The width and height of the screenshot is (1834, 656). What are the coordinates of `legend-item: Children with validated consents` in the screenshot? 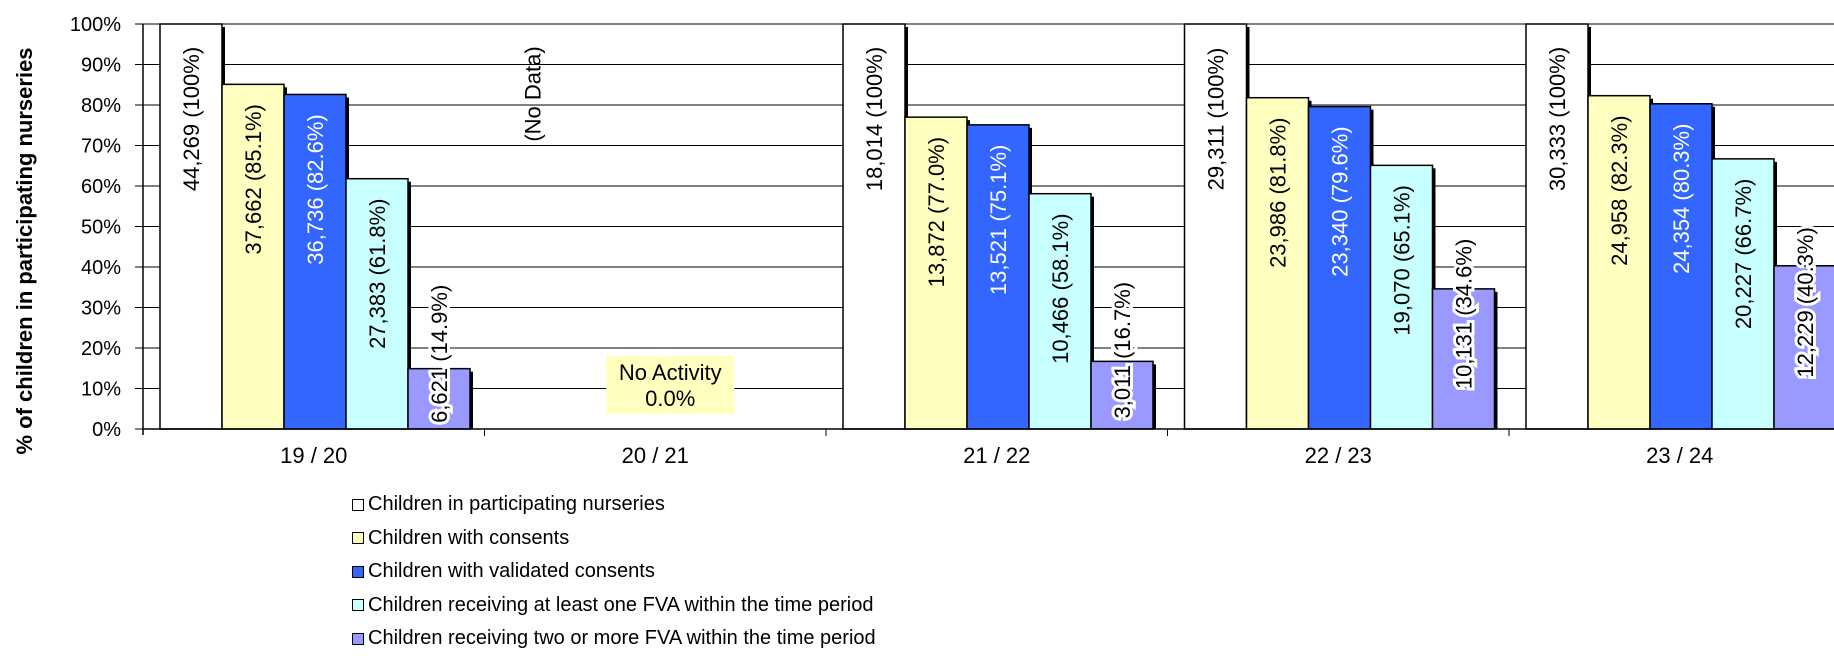 It's located at (614, 572).